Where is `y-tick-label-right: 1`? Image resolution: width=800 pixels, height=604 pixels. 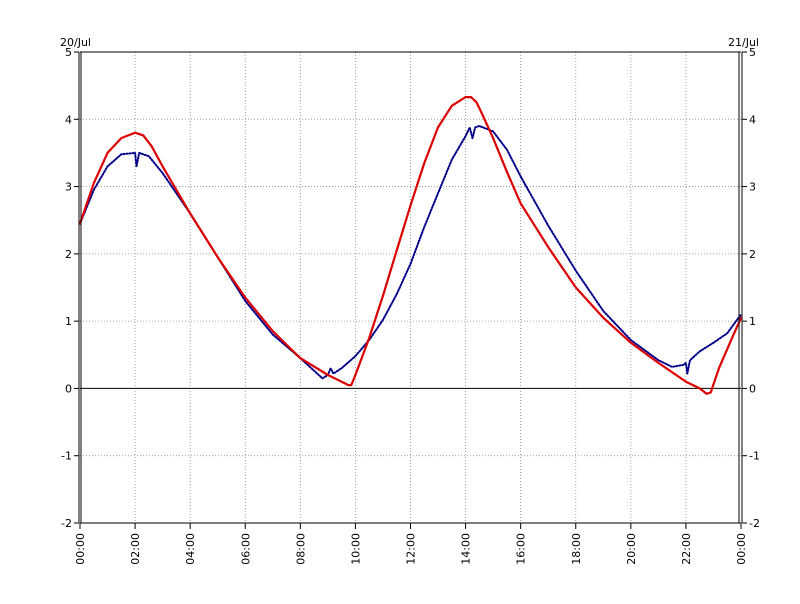
y-tick-label-right: 1 is located at coordinates (752, 321).